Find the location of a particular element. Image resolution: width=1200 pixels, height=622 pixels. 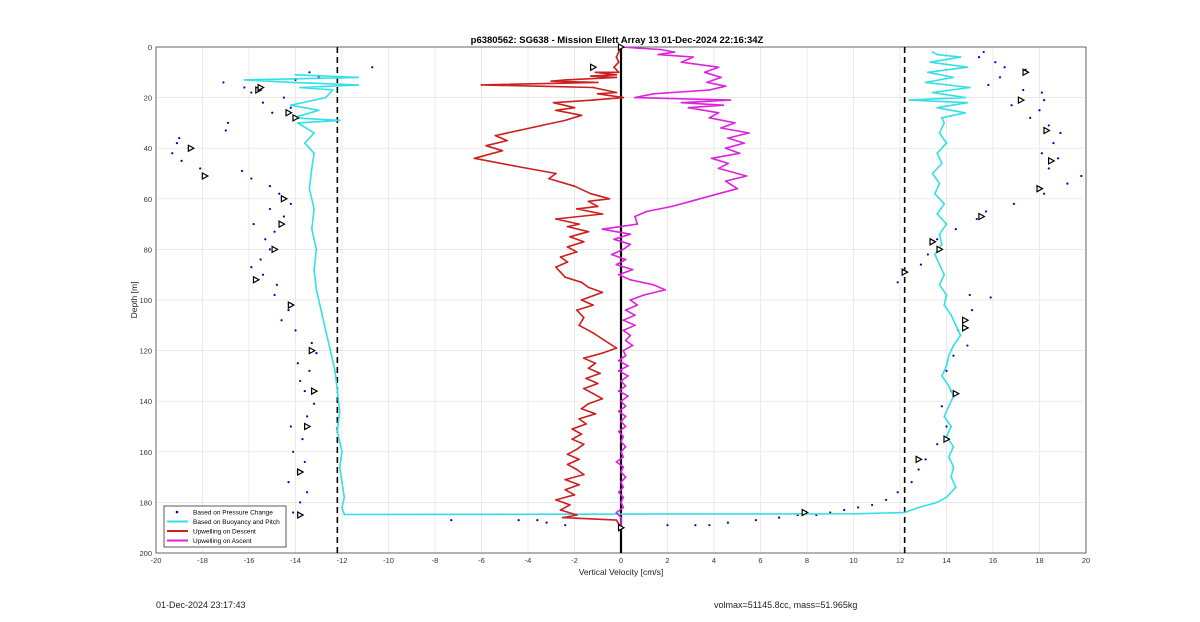

y-tick-label: 0 is located at coordinates (150, 47).